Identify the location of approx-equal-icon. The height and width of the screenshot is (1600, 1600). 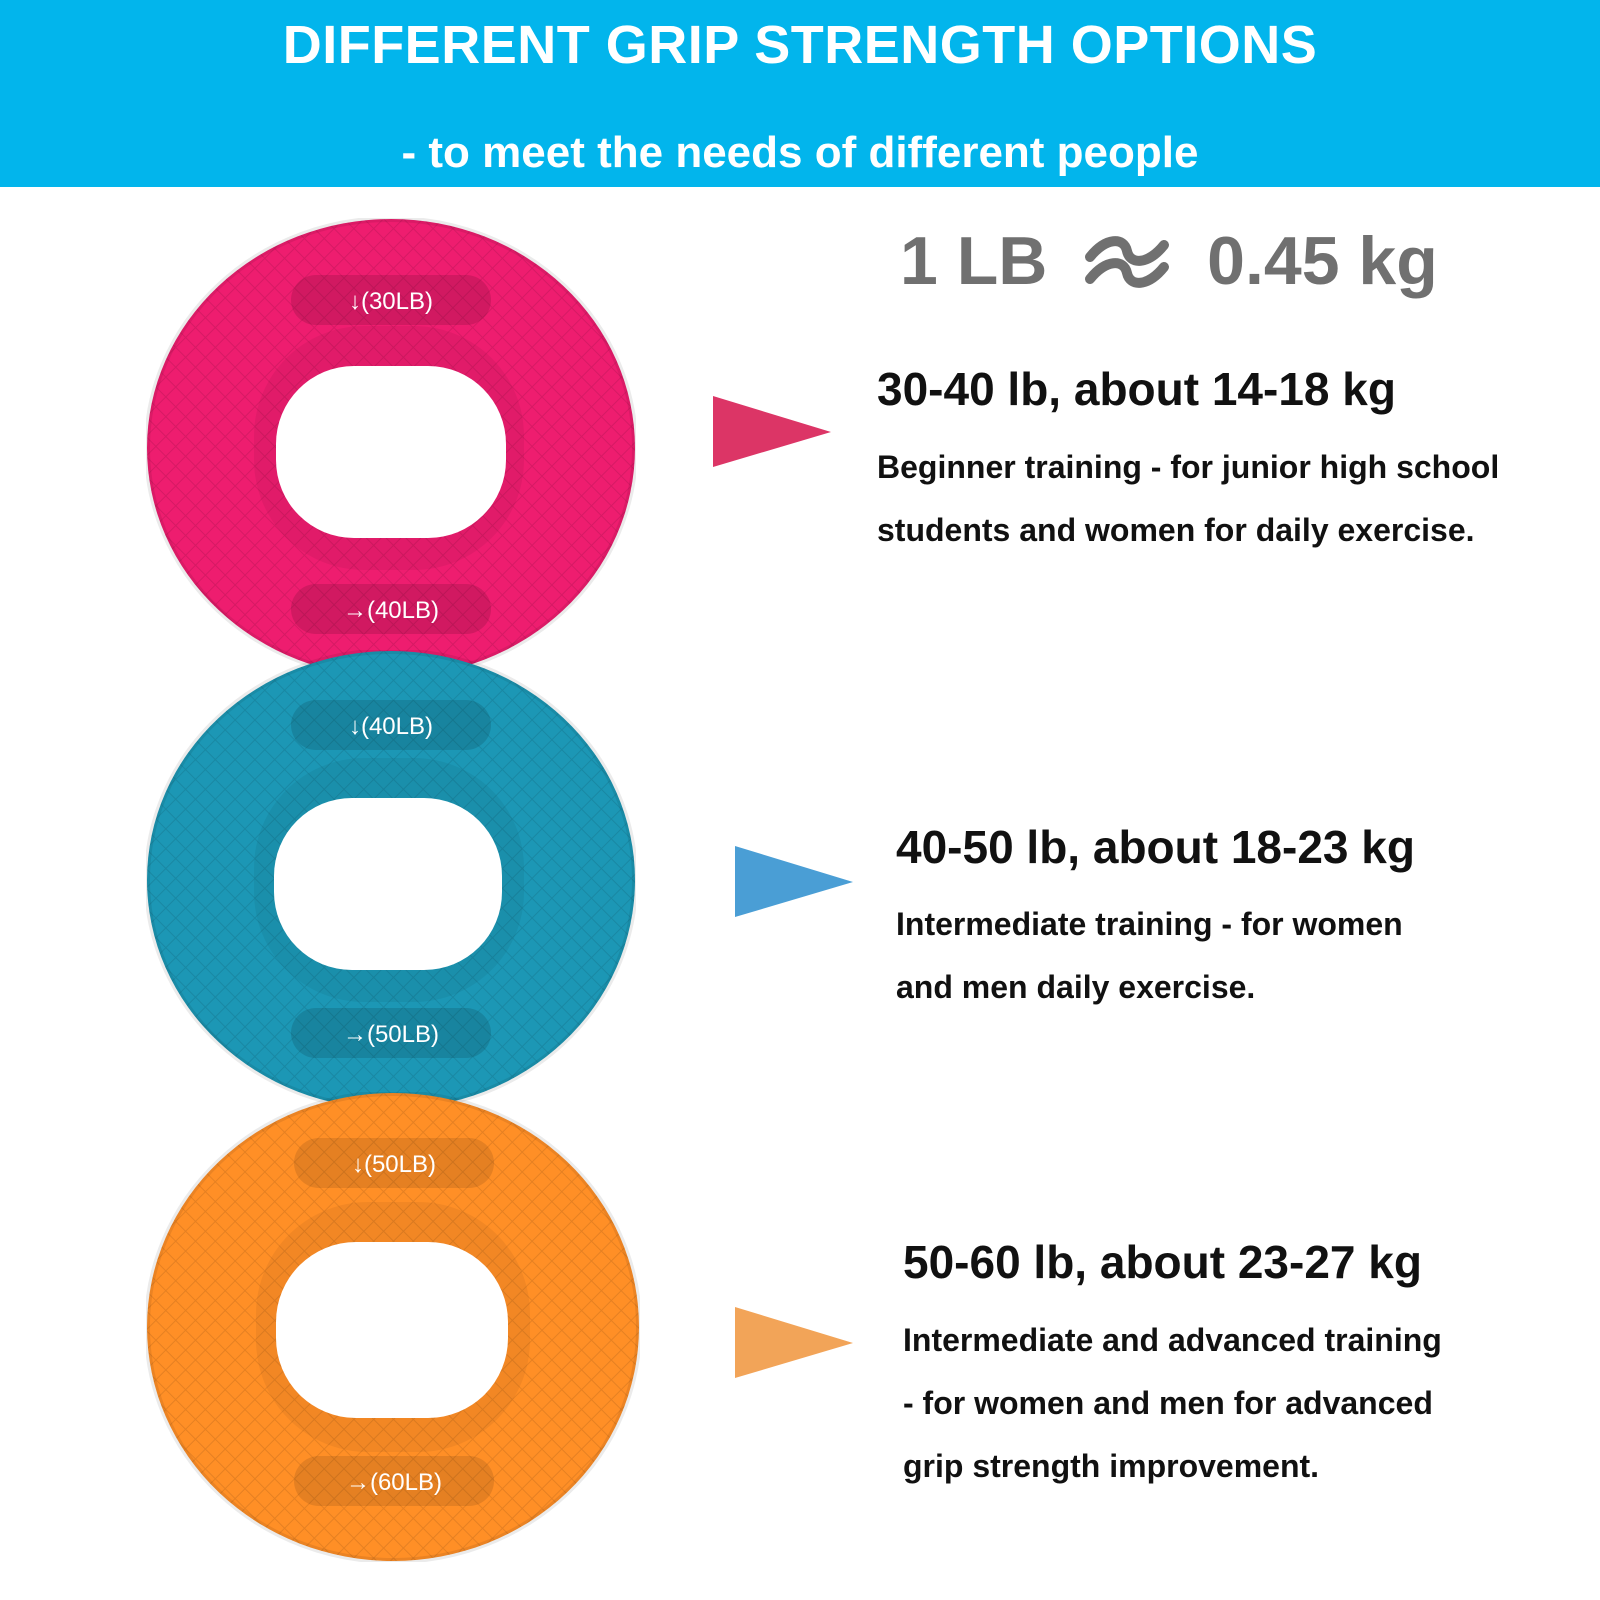
(1127, 266).